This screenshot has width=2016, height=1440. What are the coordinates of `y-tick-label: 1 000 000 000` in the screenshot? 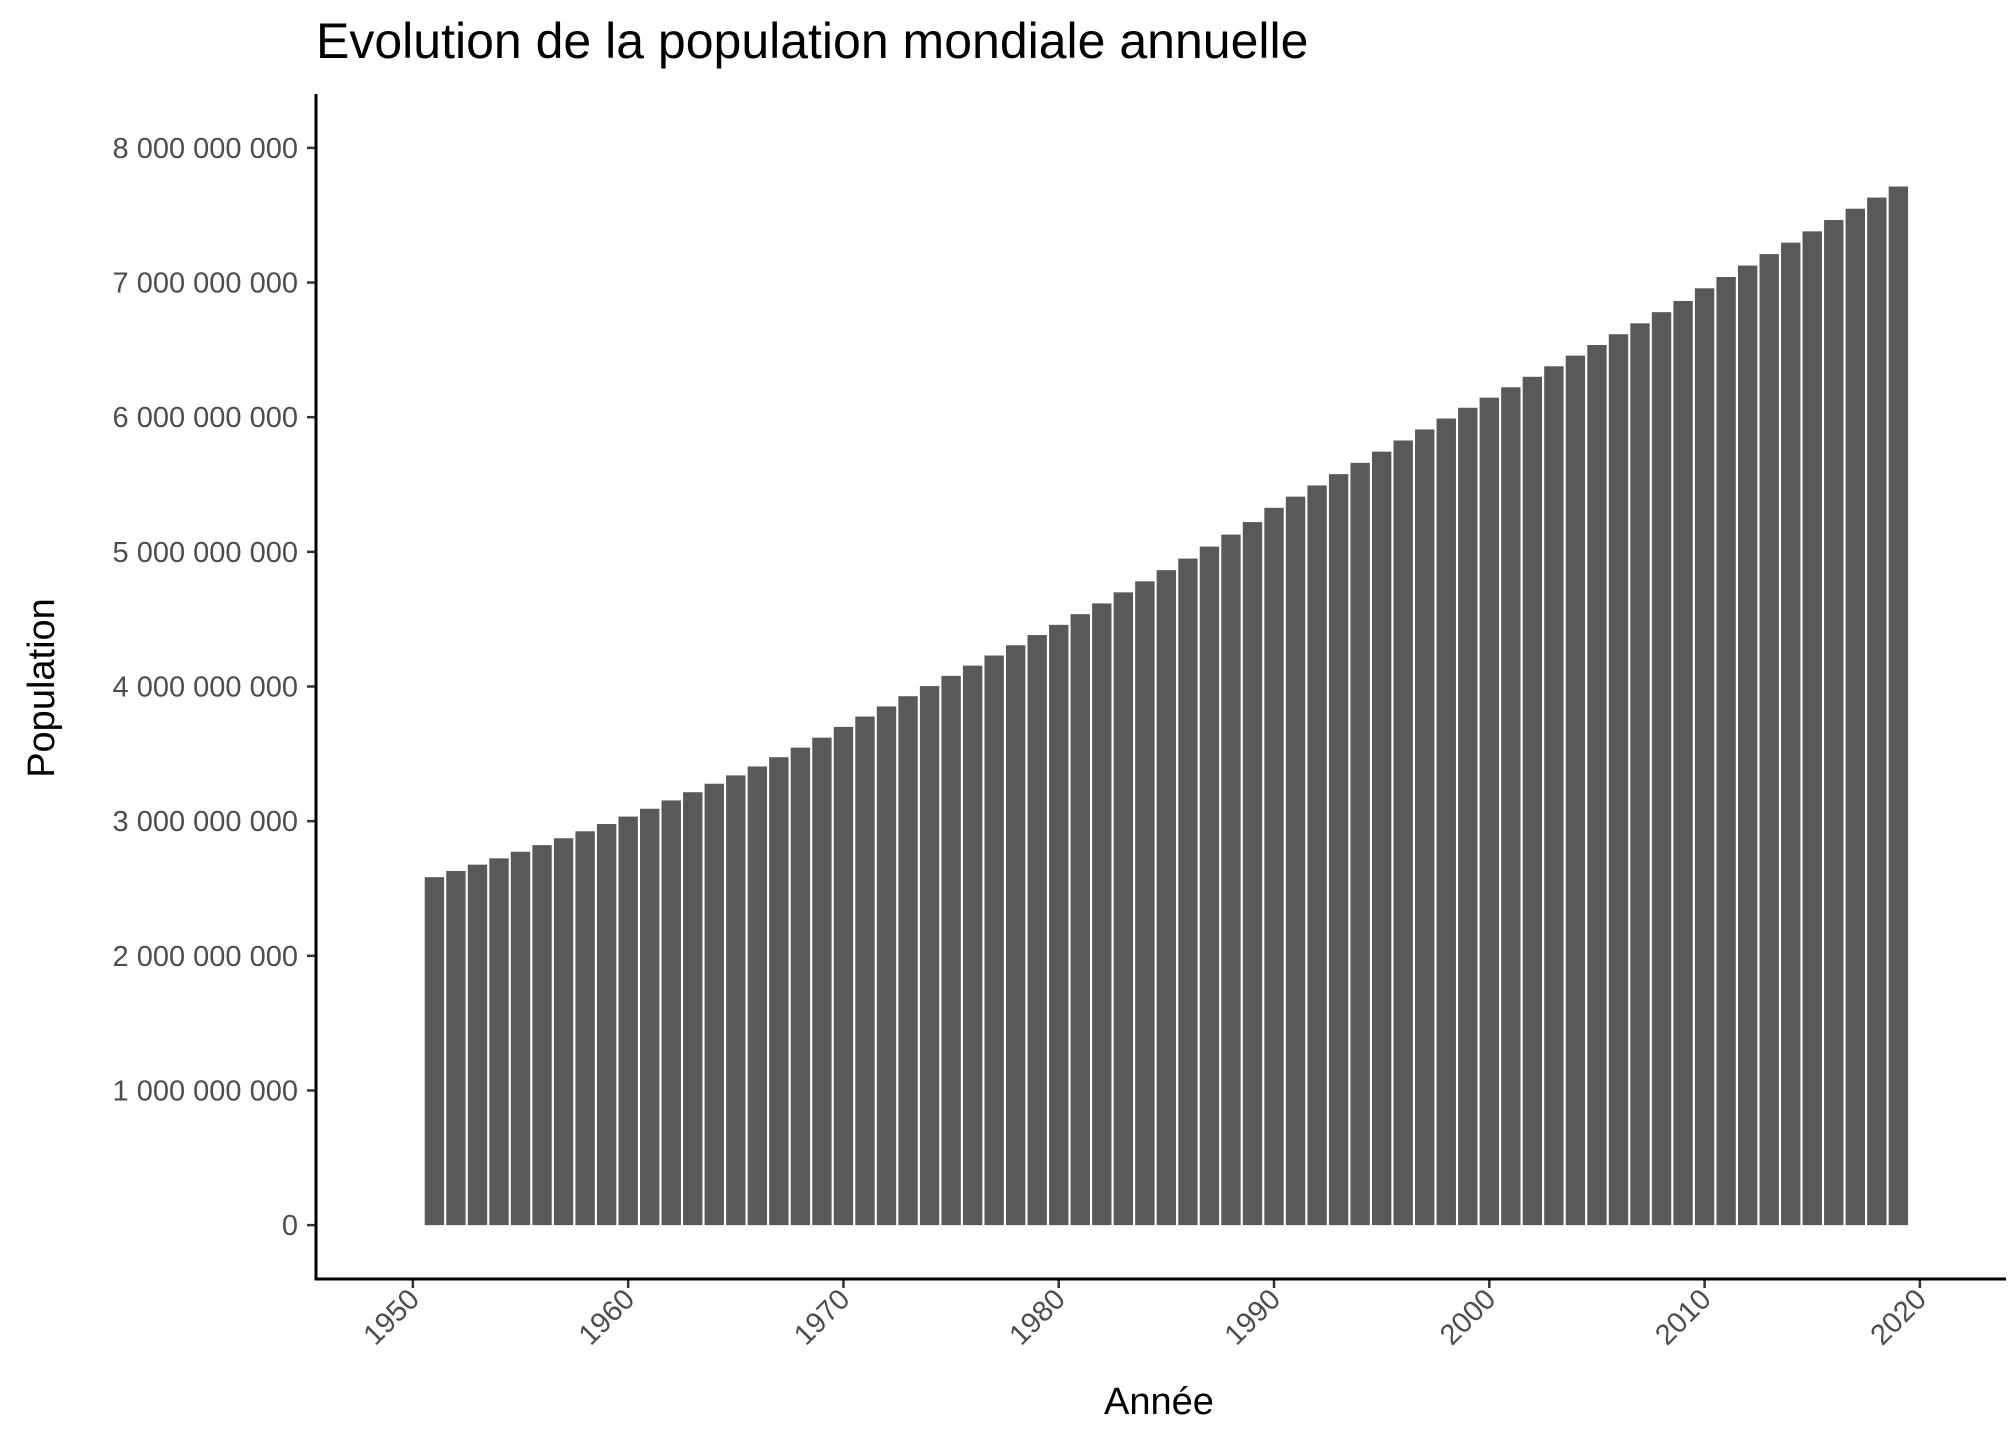 It's located at (205, 1091).